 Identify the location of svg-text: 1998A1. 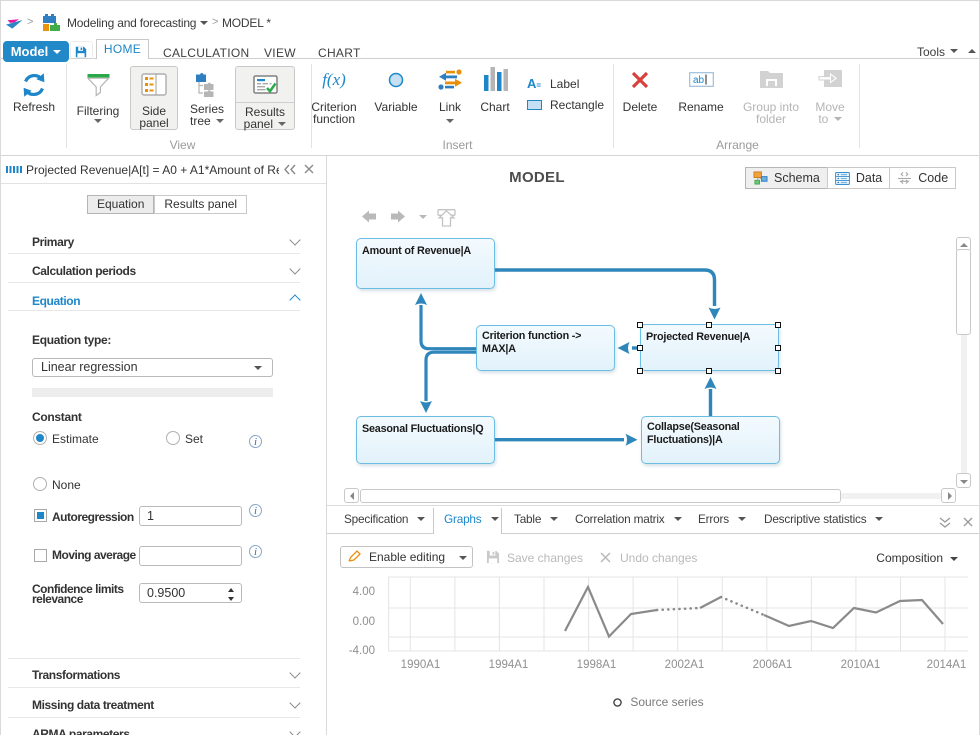
(597, 665).